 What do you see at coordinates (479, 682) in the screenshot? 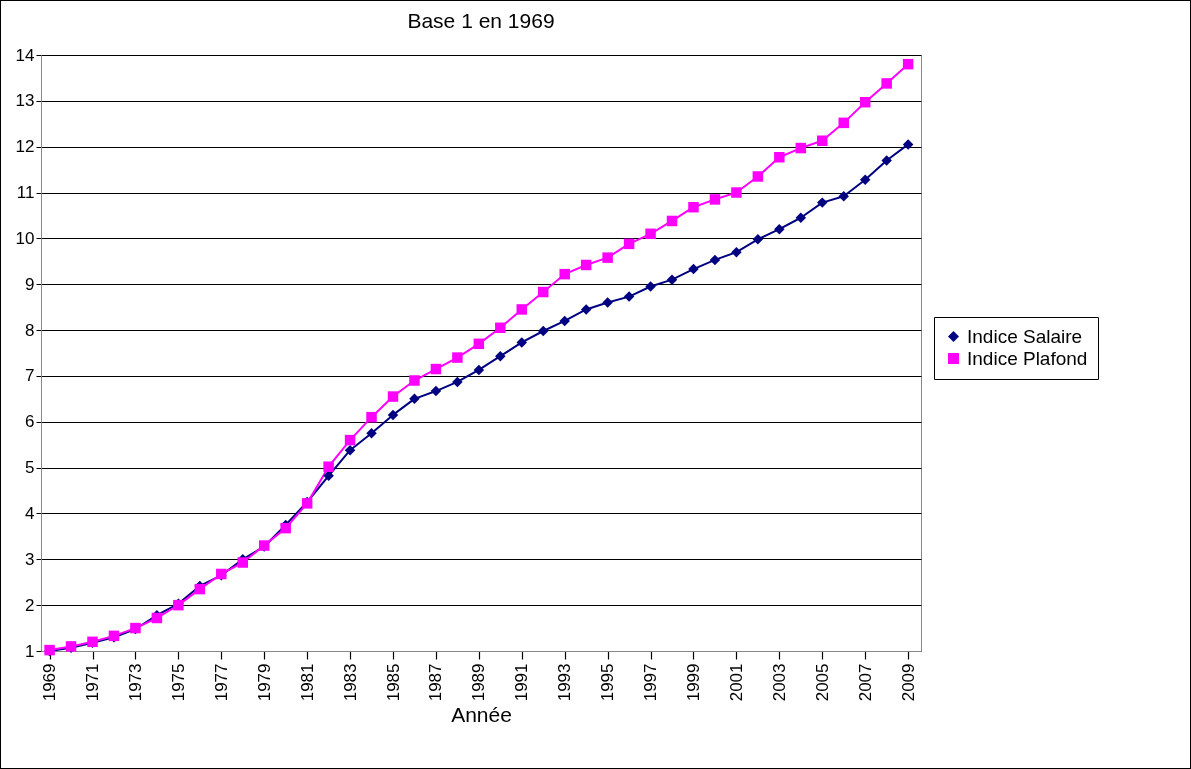
I see `x-tick-label: 1989` at bounding box center [479, 682].